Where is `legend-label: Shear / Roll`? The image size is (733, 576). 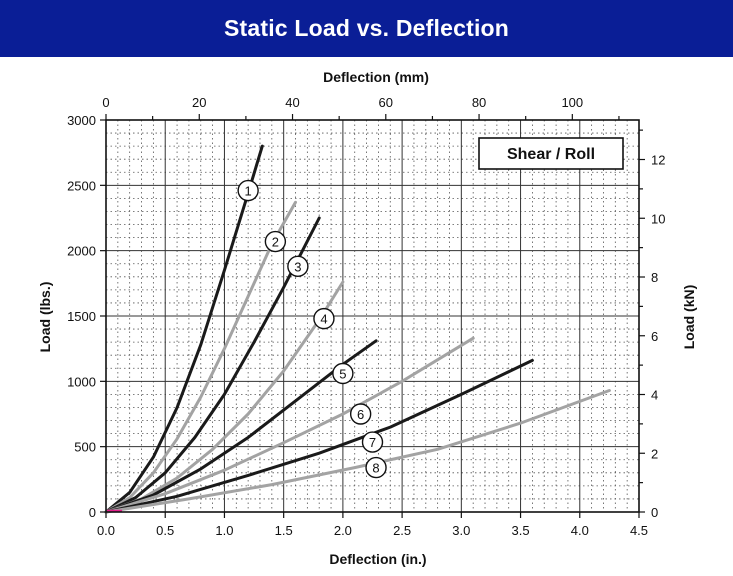 legend-label: Shear / Roll is located at coordinates (551, 154).